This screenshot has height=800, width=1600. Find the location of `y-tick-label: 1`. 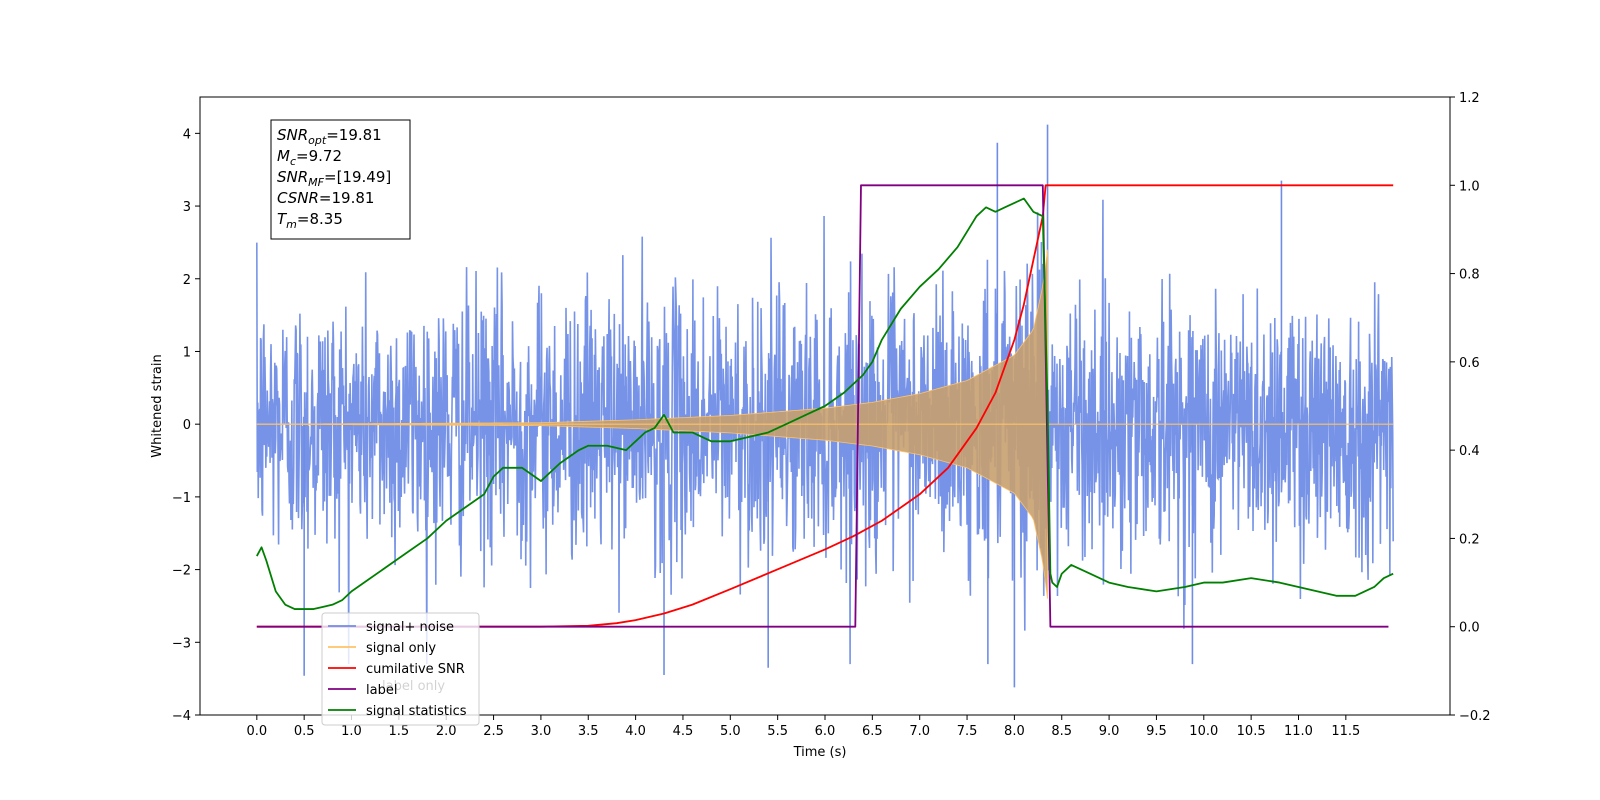

y-tick-label: 1 is located at coordinates (187, 352).